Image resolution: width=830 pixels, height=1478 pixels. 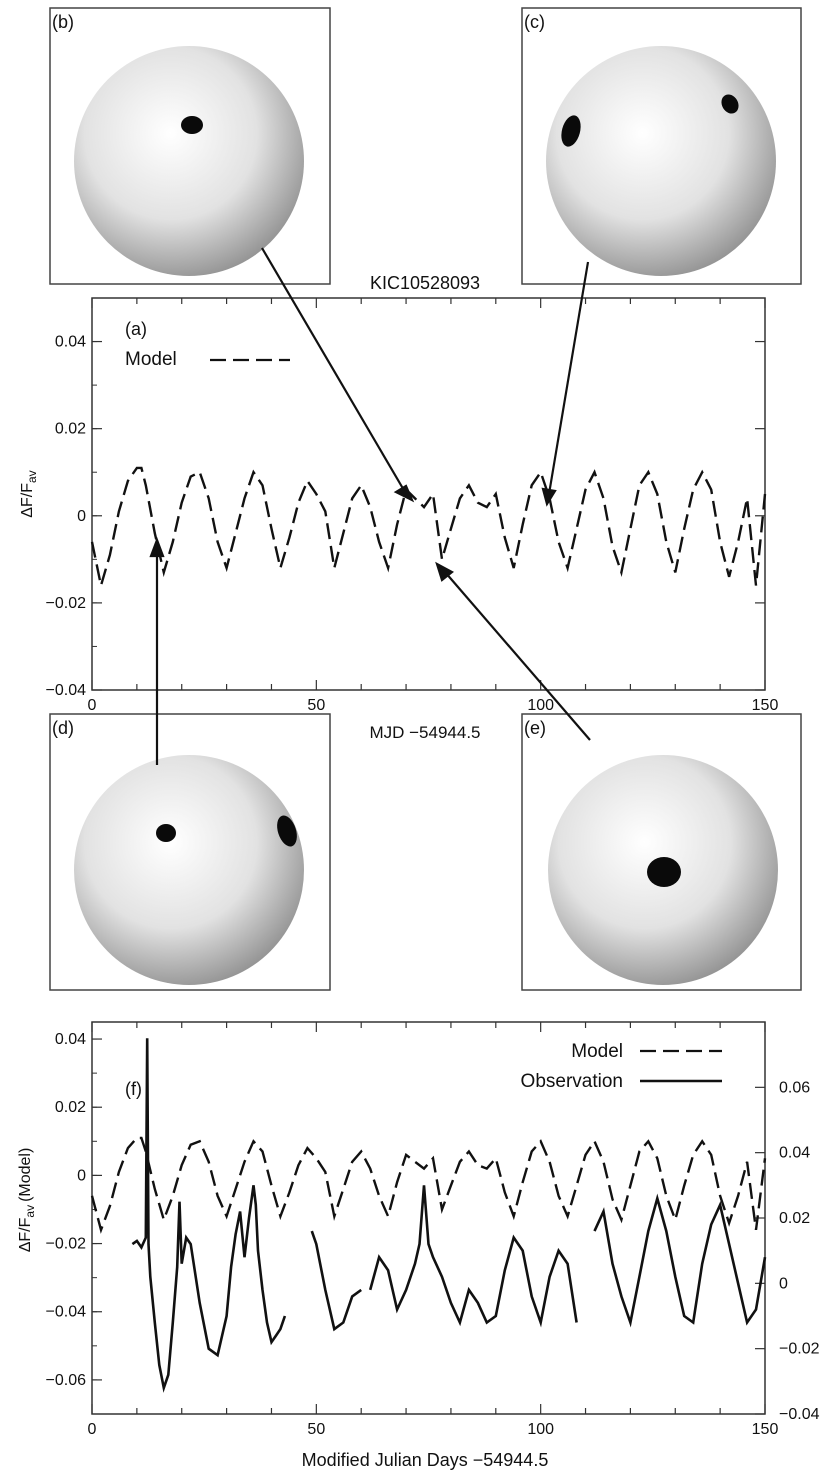 I want to click on chart-a-model-line, so click(x=428, y=526).